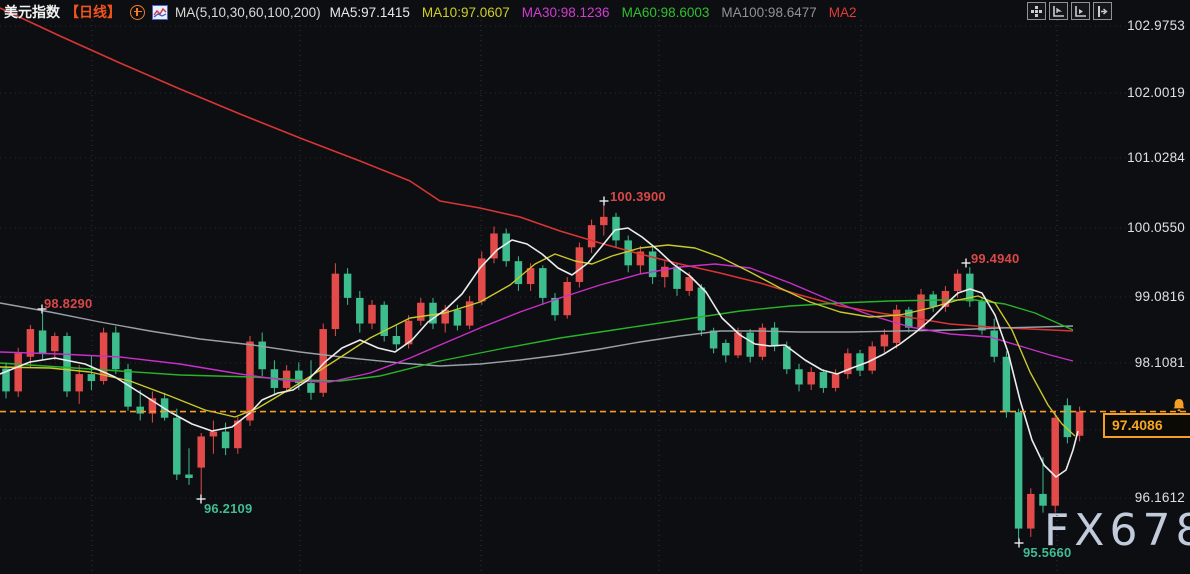  I want to click on period-label: 【日线】, so click(93, 12).